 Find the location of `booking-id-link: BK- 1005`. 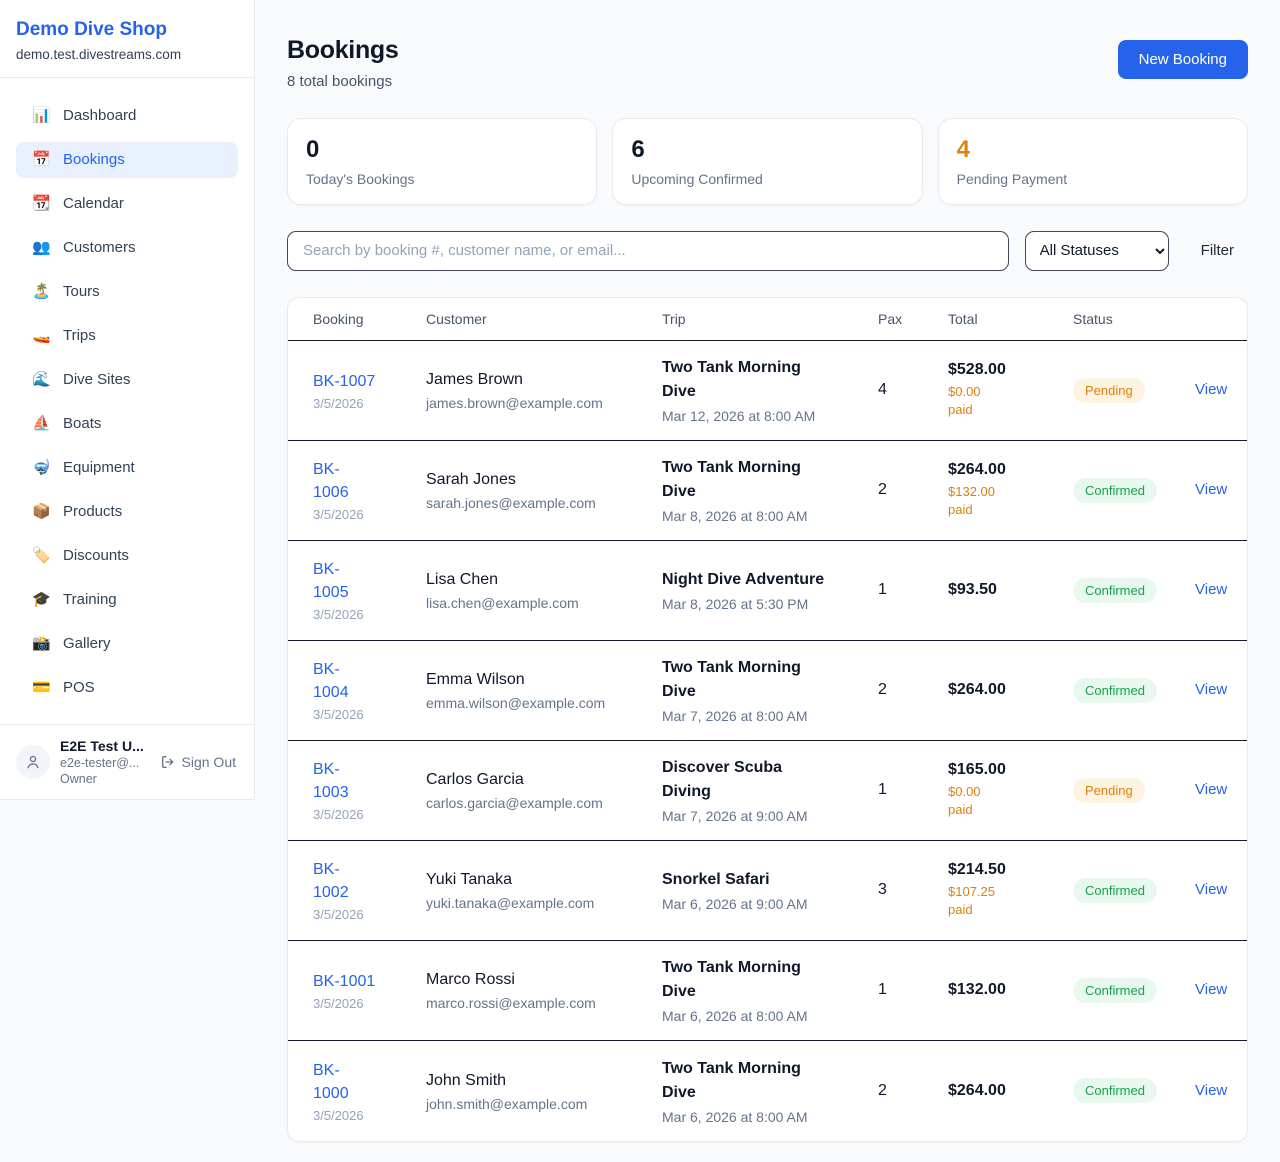

booking-id-link: BK- 1005 is located at coordinates (331, 581).